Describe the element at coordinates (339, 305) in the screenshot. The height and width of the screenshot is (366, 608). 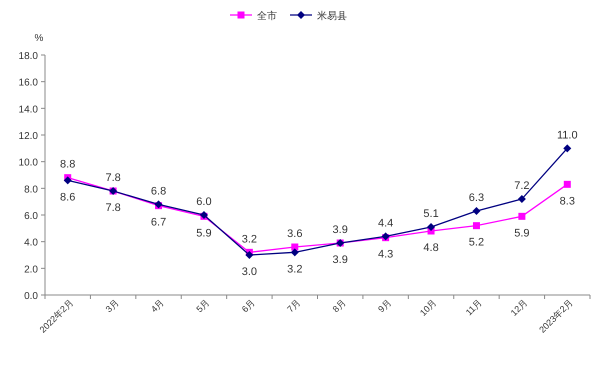
I see `x-tick-label: 8月` at that location.